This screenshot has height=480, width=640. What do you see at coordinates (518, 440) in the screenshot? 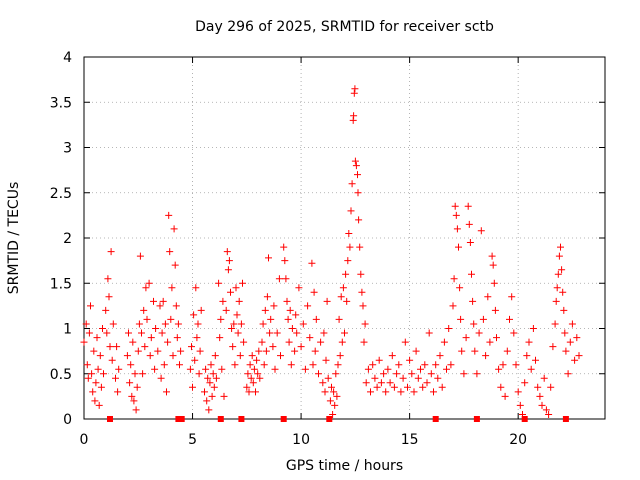
I see `x-tick-label: 20` at bounding box center [518, 440].